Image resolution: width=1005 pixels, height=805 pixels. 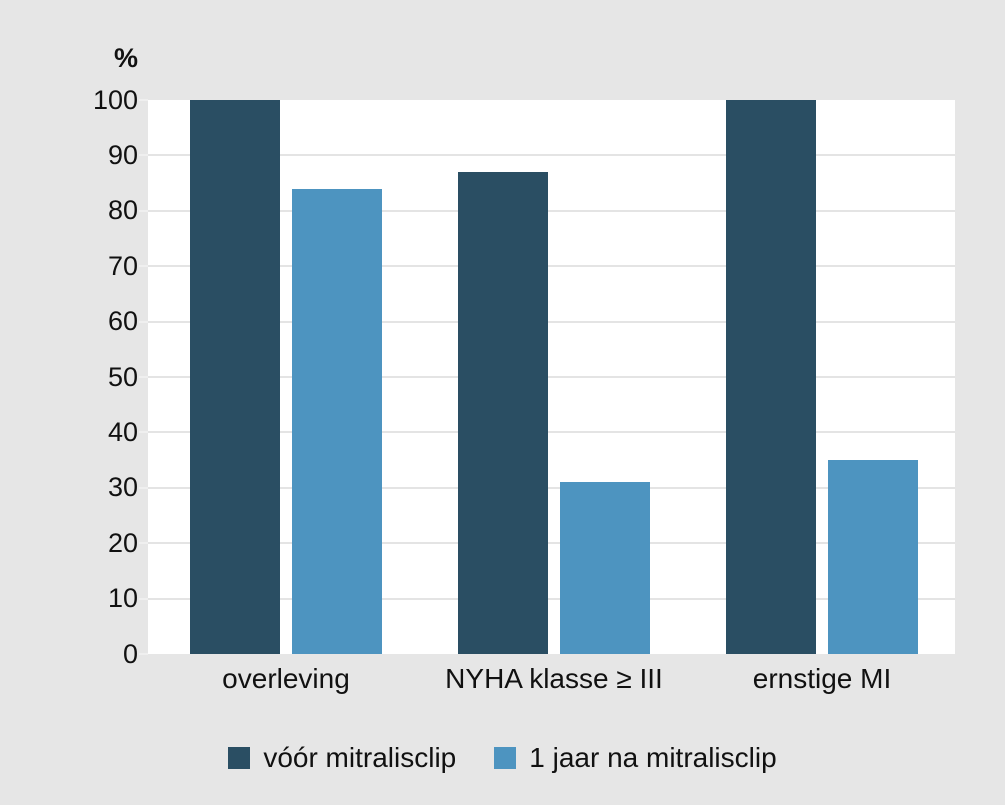 What do you see at coordinates (503, 413) in the screenshot?
I see `bar-series0-nyha-klasse-iii` at bounding box center [503, 413].